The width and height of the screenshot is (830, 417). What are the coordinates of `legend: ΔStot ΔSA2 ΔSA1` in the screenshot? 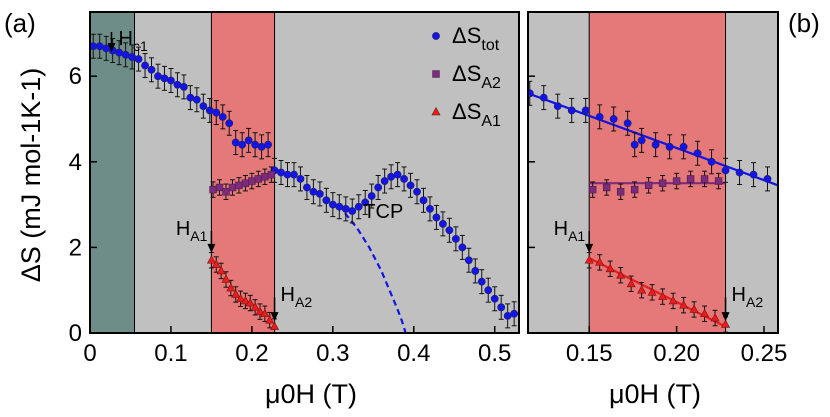 It's located at (466, 76).